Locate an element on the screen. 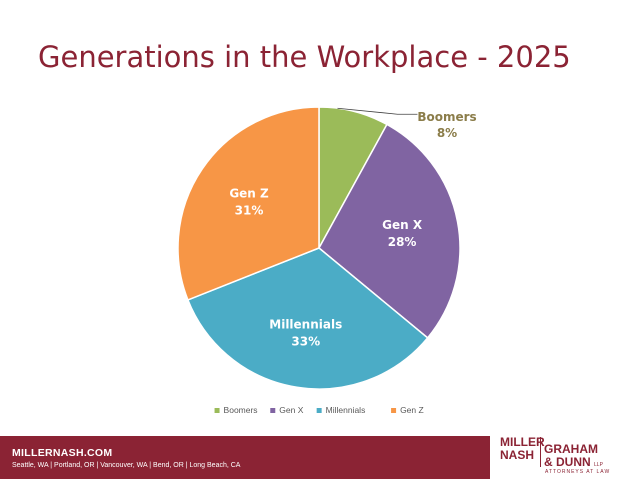  logo-right: GRAHAM & DUNN LLP is located at coordinates (573, 457).